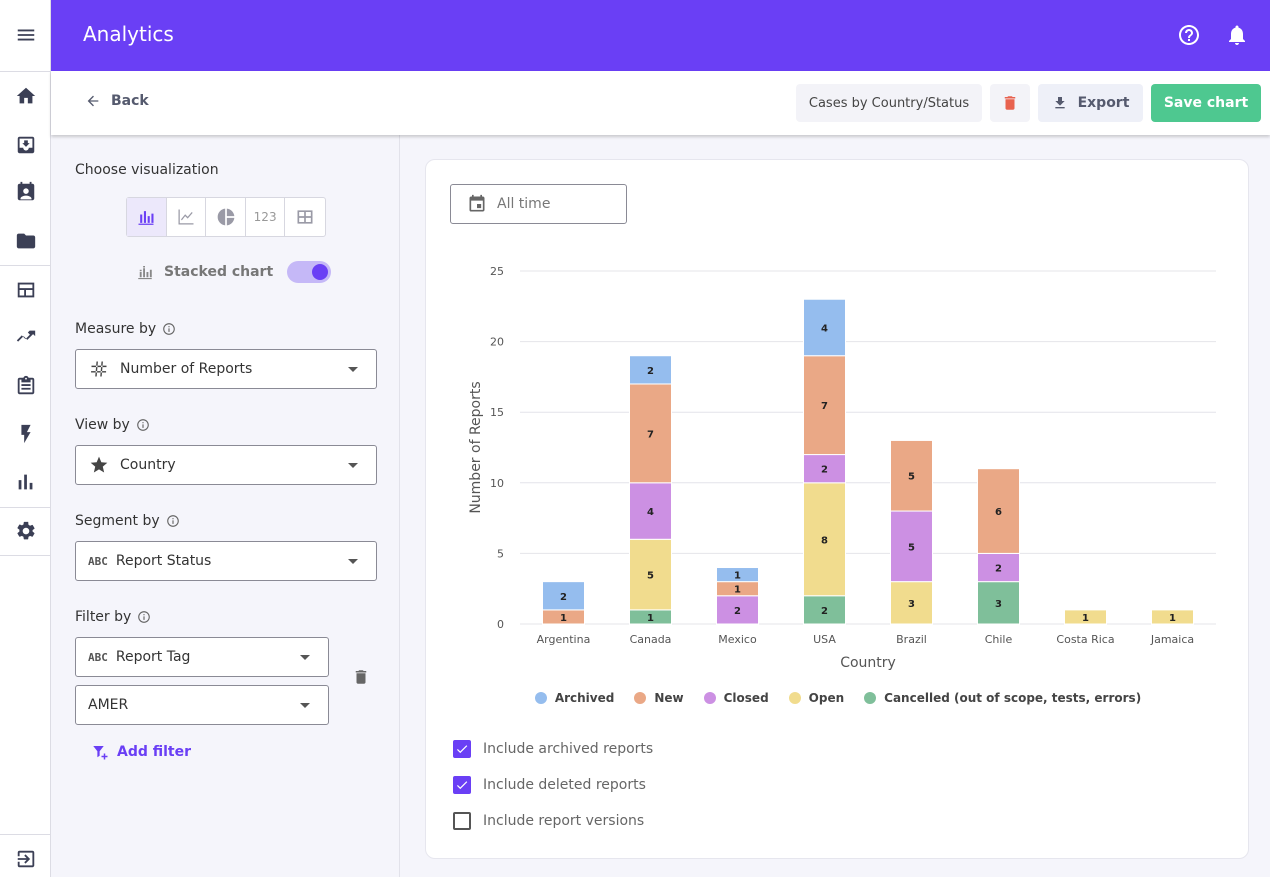  Describe the element at coordinates (99, 369) in the screenshot. I see `hash-icon` at that location.